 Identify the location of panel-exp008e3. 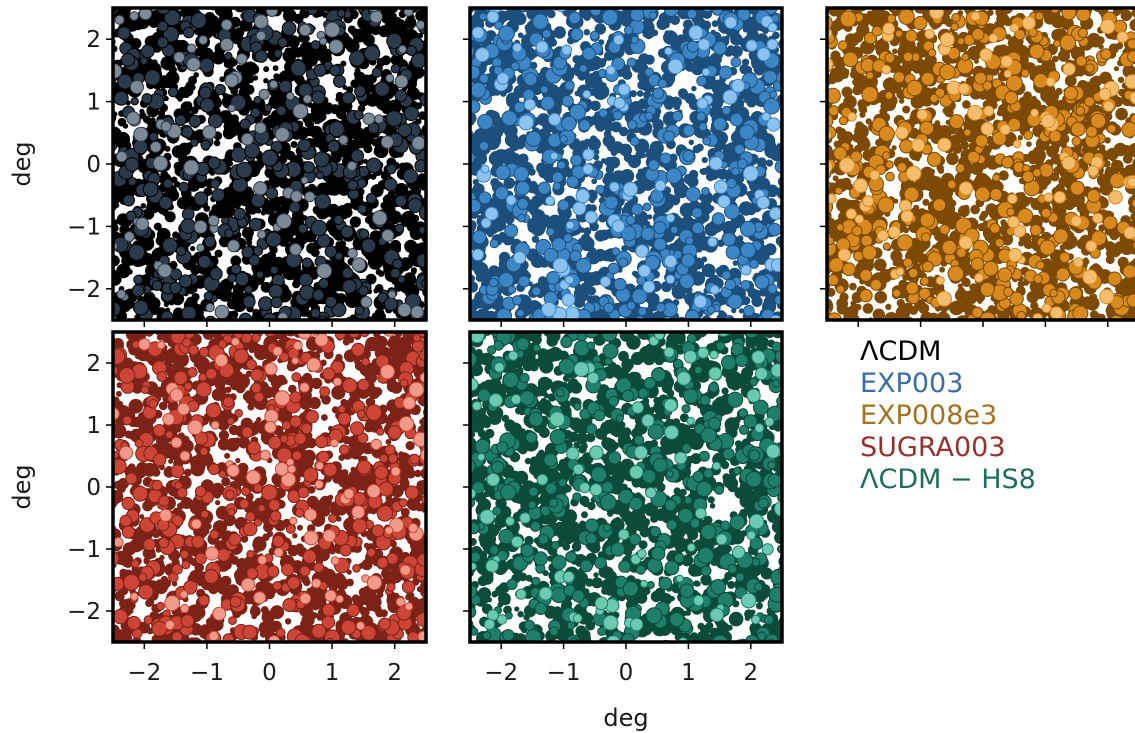
(977, 166).